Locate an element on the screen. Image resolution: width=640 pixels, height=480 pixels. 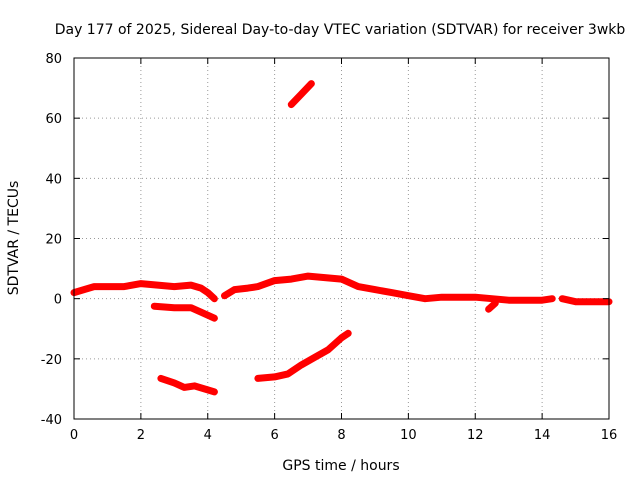
x-tick-label: 4 is located at coordinates (208, 435).